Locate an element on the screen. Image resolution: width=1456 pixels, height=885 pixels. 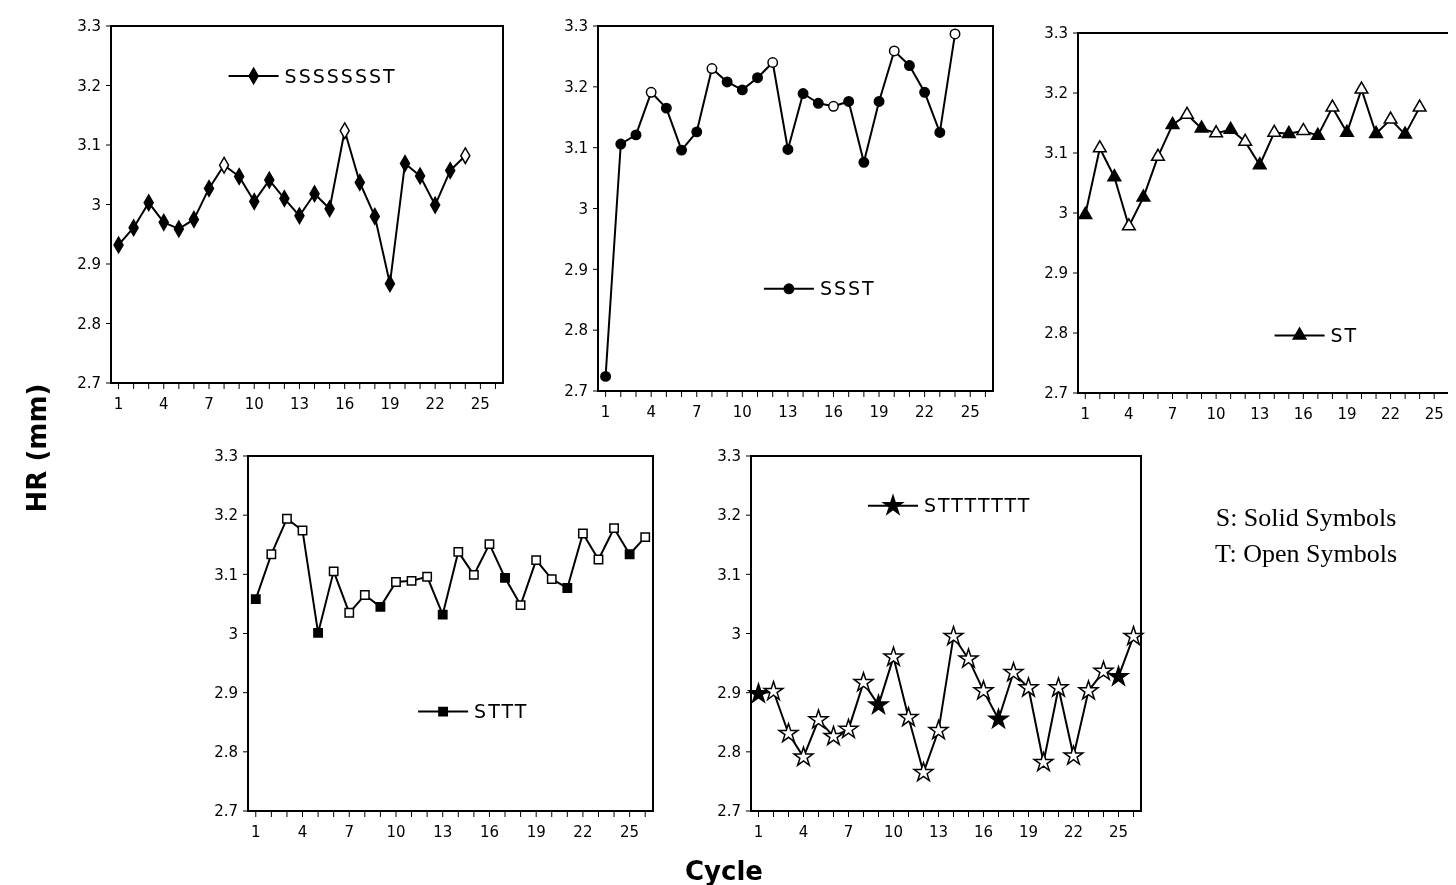
legend-label: ST is located at coordinates (1344, 335).